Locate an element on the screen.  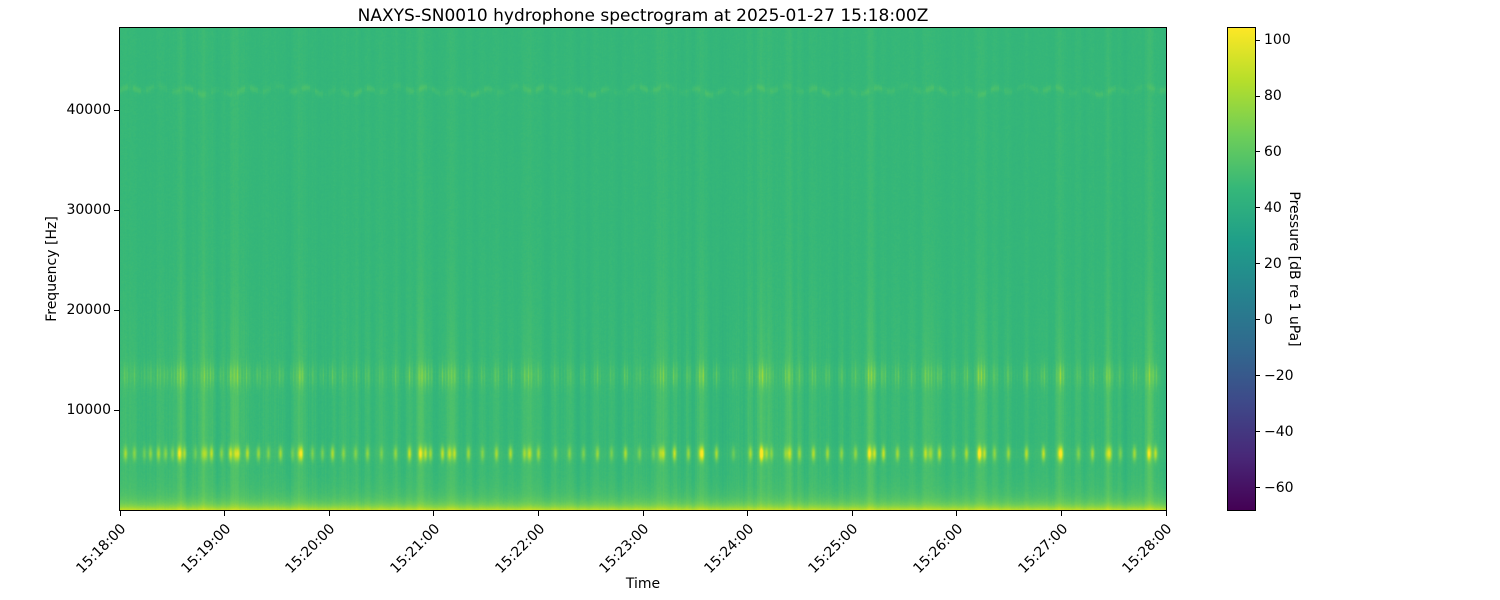
x-axis-label: Time is located at coordinates (643, 584).